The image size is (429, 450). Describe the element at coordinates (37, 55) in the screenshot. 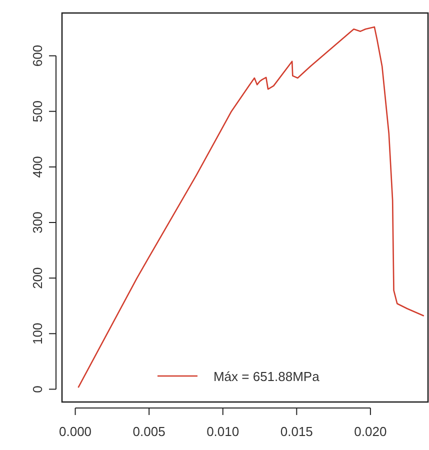

I see `y-tick-label: 600` at that location.